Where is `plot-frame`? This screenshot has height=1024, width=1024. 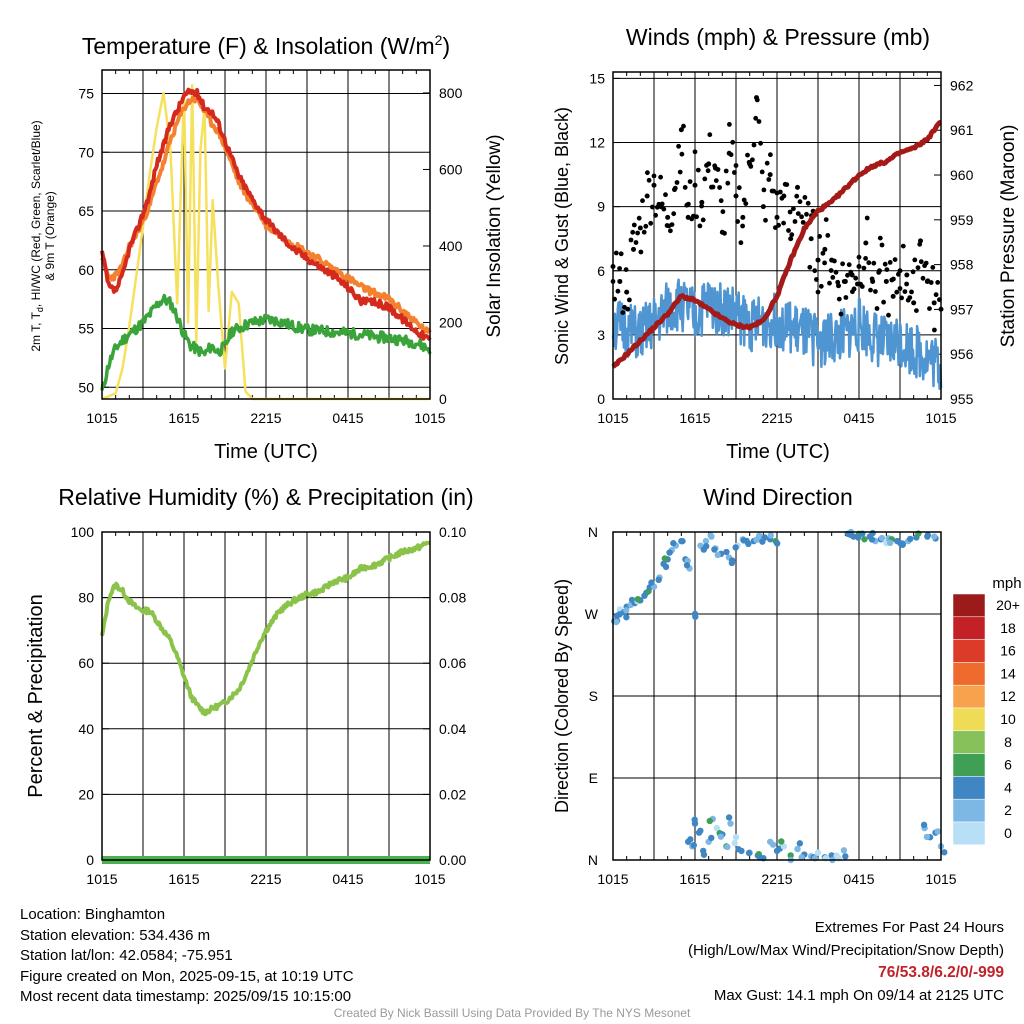 plot-frame is located at coordinates (777, 235).